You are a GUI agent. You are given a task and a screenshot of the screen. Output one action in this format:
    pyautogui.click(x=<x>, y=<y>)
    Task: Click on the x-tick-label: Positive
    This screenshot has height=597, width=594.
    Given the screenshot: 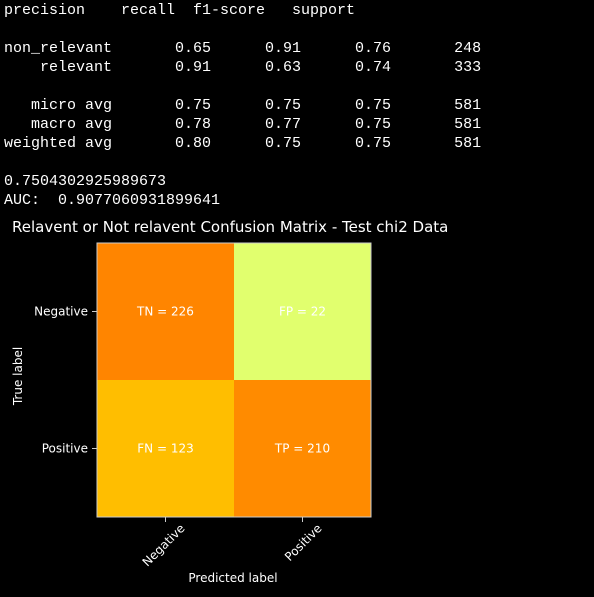 What is the action you would take?
    pyautogui.click(x=303, y=542)
    